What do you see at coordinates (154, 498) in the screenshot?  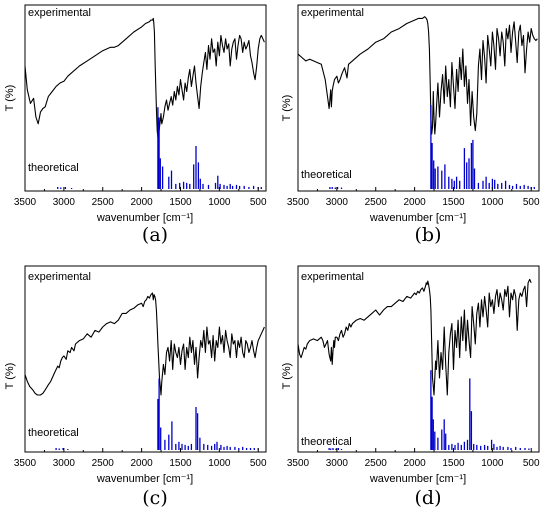 I see `panel-caption: (c)` at bounding box center [154, 498].